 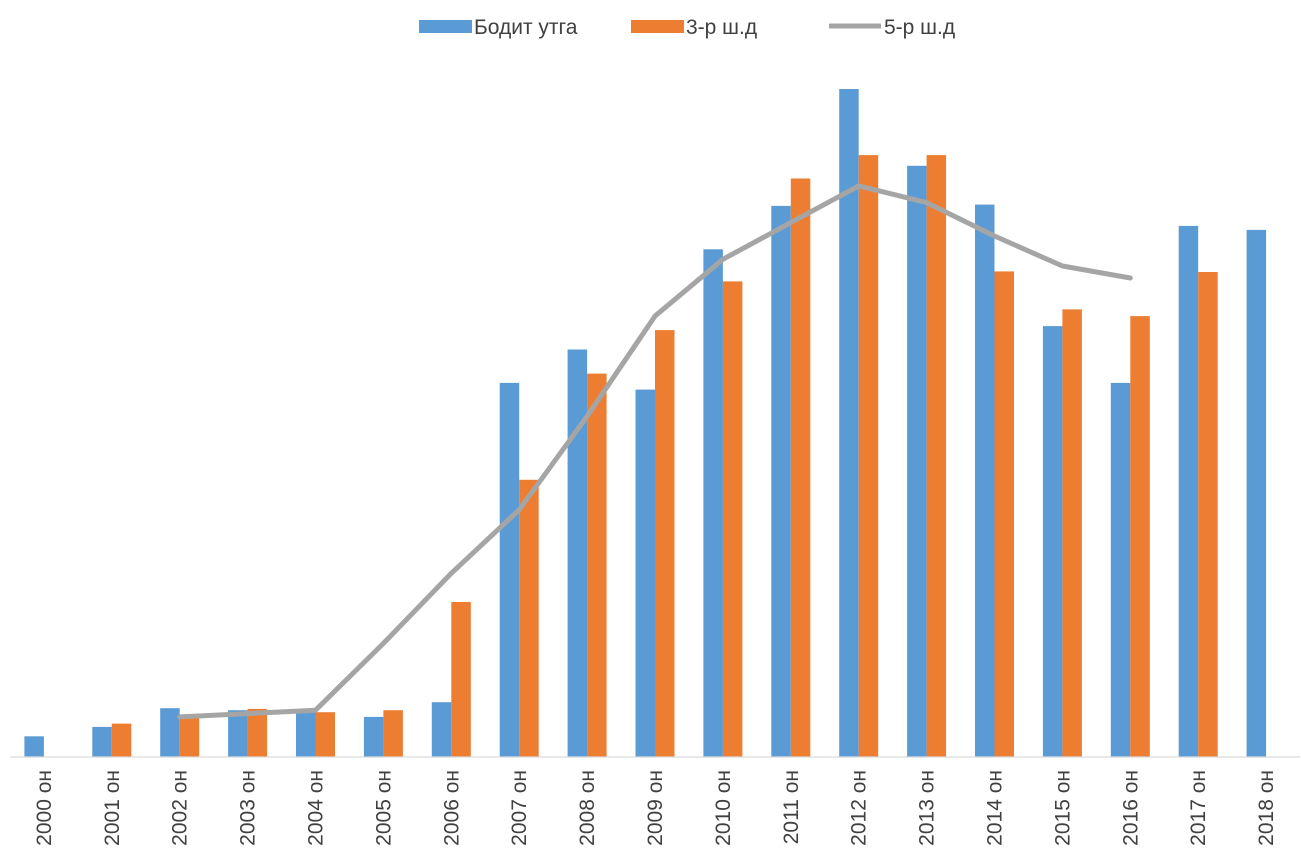 What do you see at coordinates (995, 808) in the screenshot?
I see `x-tick-label: 2014 он` at bounding box center [995, 808].